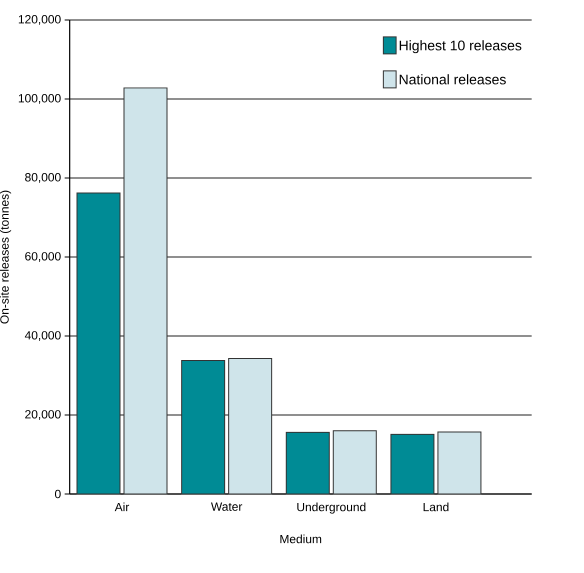 This screenshot has width=584, height=573. Describe the element at coordinates (122, 507) in the screenshot. I see `x-tick-label: Air` at that location.